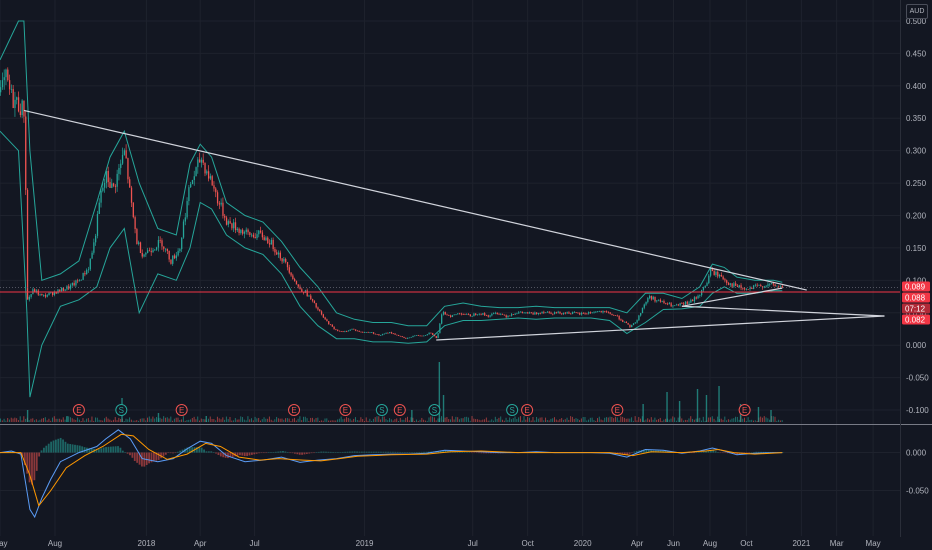  I want to click on currency-badge: AUD, so click(917, 11).